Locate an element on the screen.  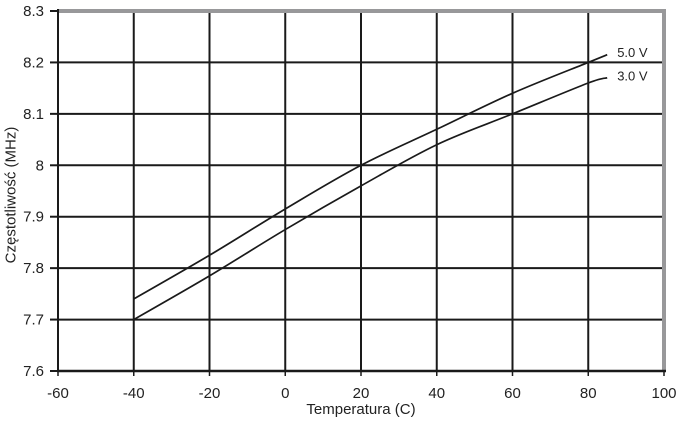
x-tick-label: -60 is located at coordinates (58, 393).